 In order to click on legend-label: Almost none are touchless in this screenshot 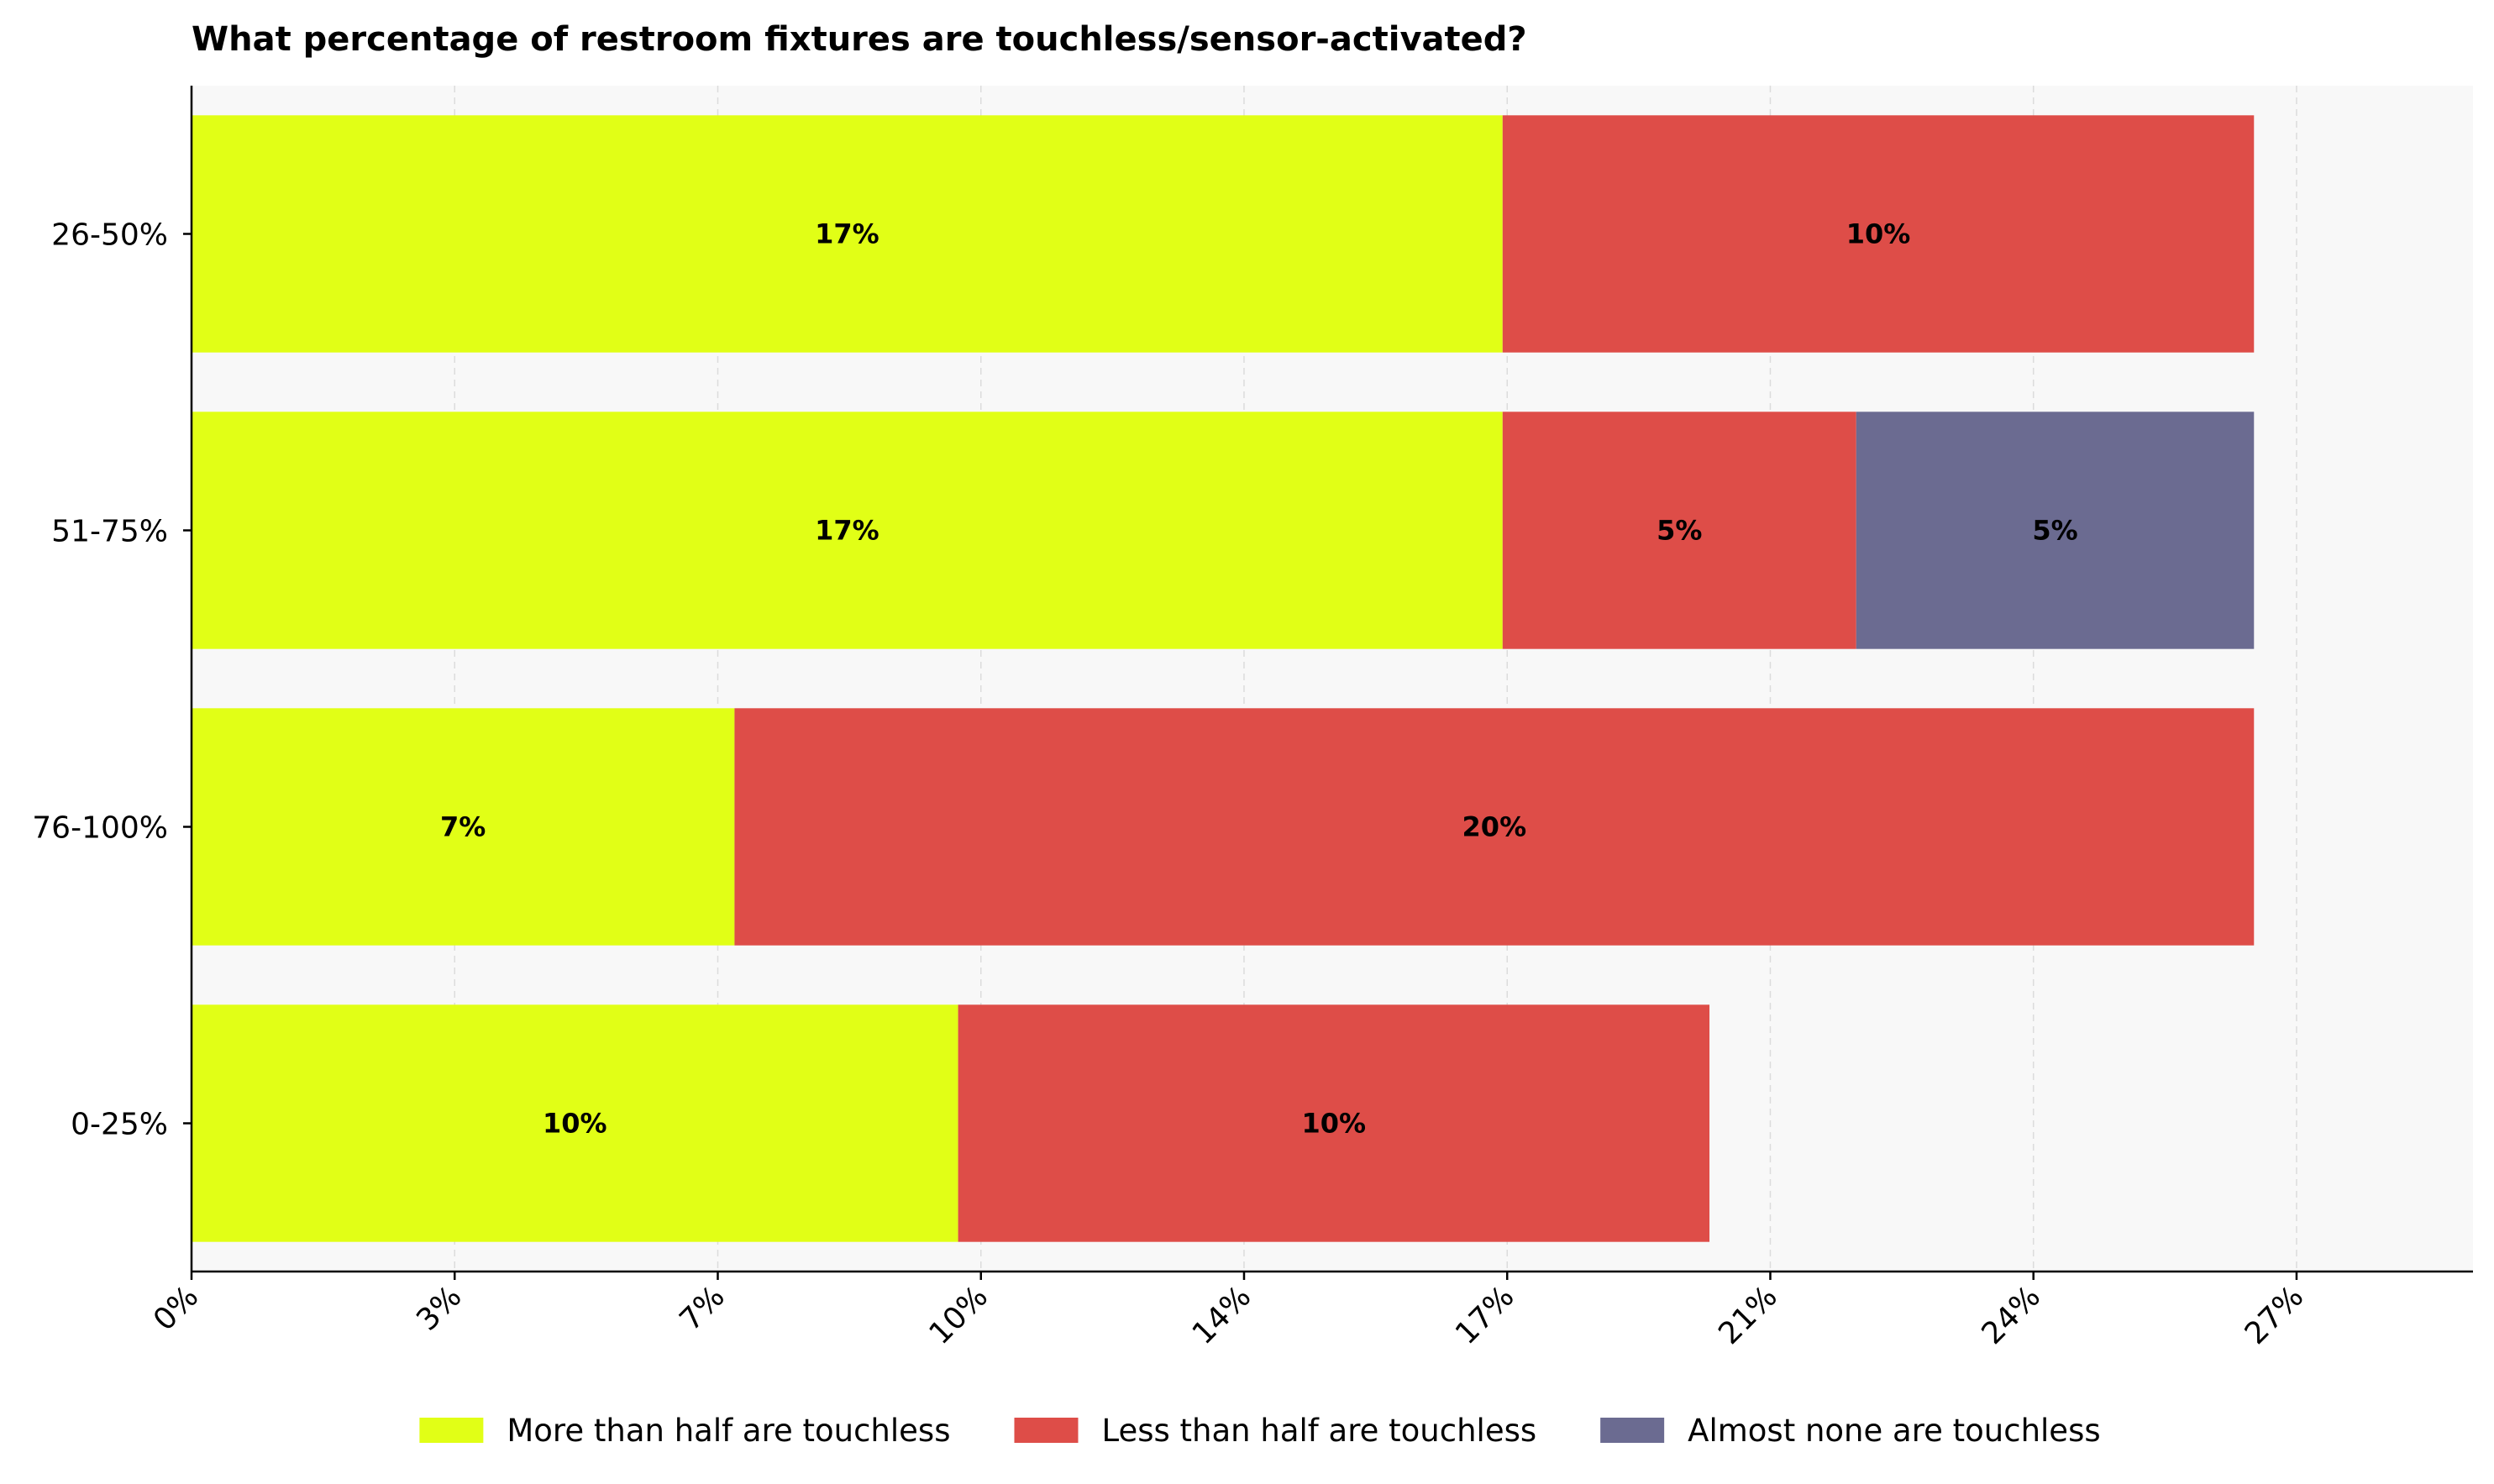, I will do `click(1894, 1431)`.